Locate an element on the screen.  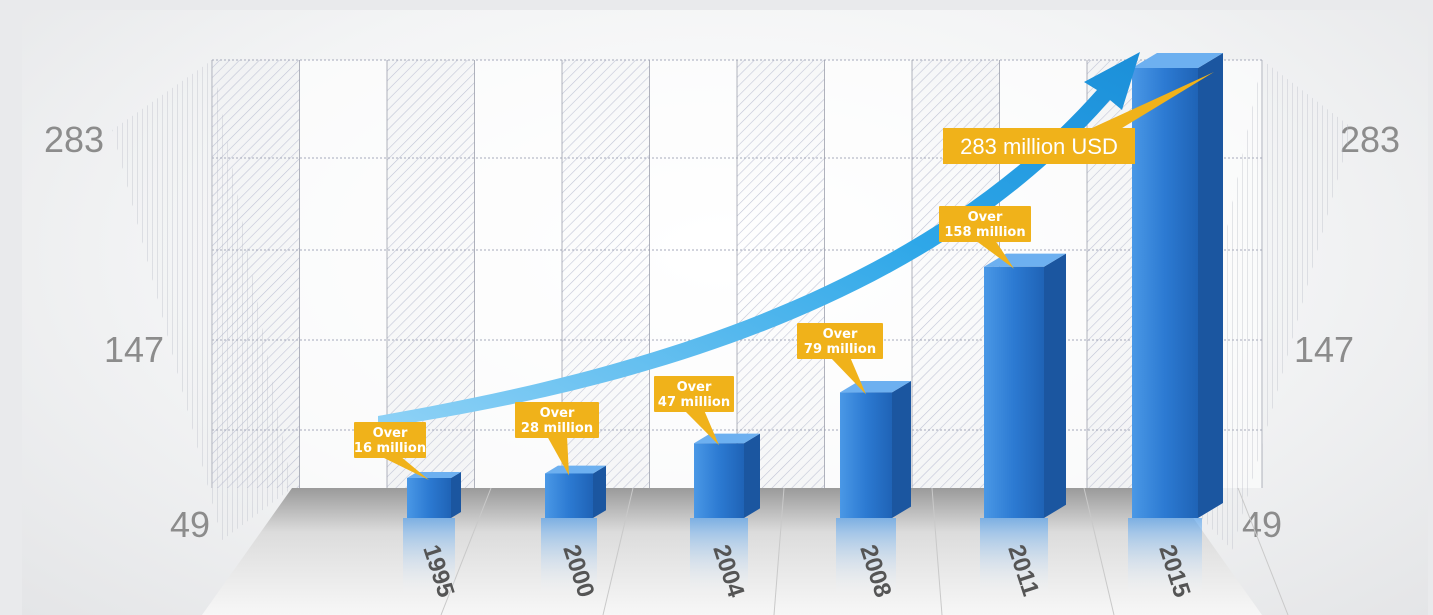
y-tick-left-283: 283 is located at coordinates (74, 139).